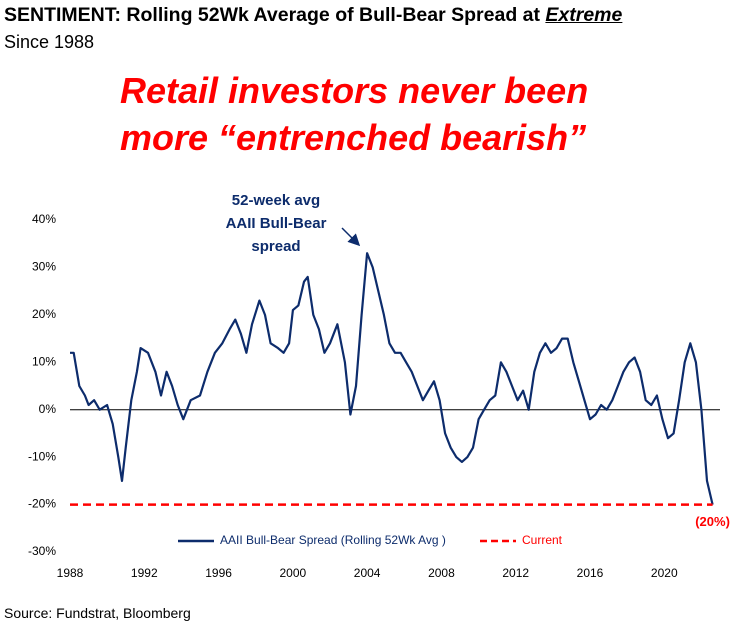  I want to click on x-tick-label: 2016, so click(590, 573).